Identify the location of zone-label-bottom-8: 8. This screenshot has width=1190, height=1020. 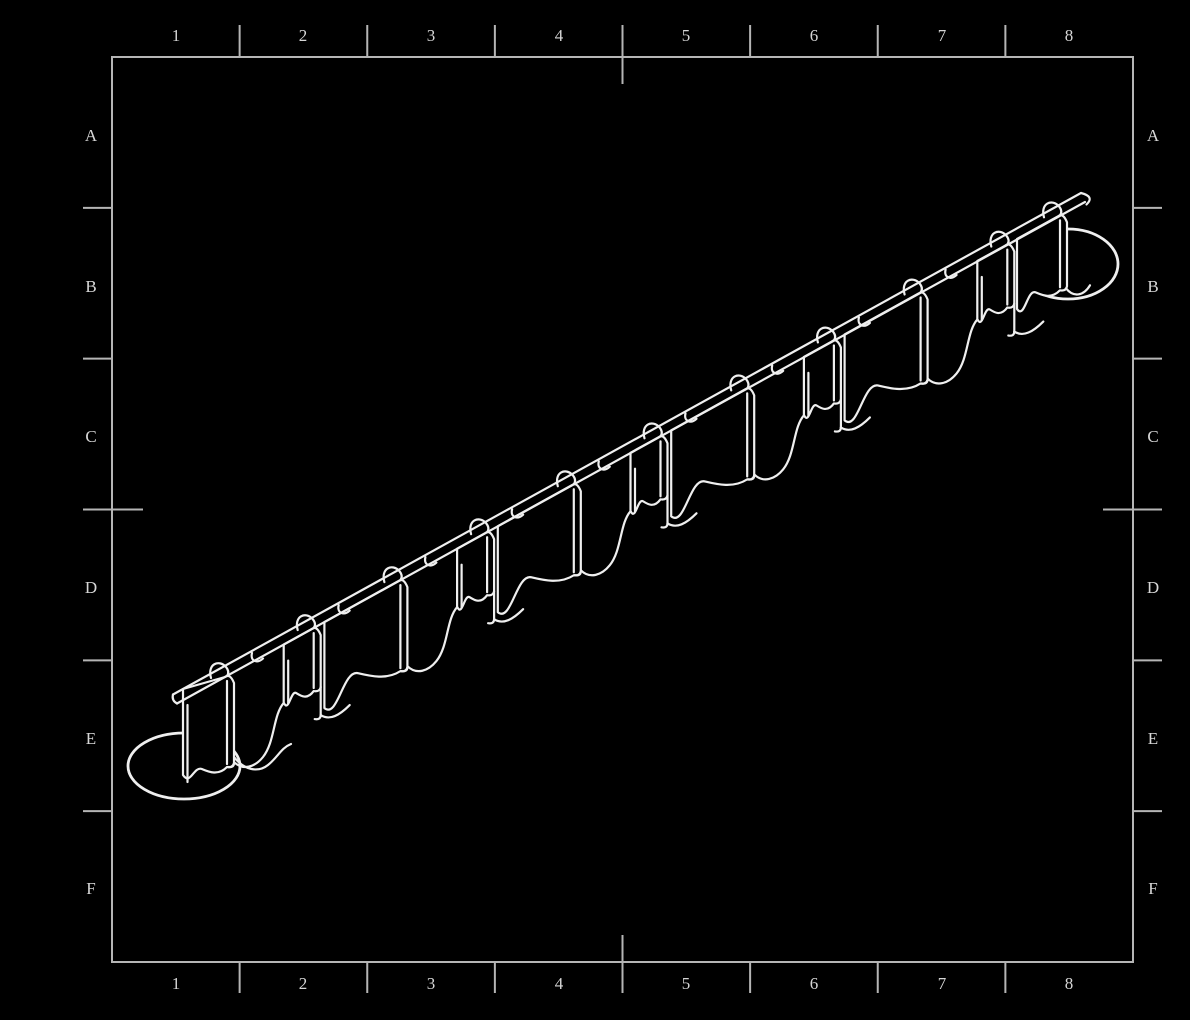
(1069, 983).